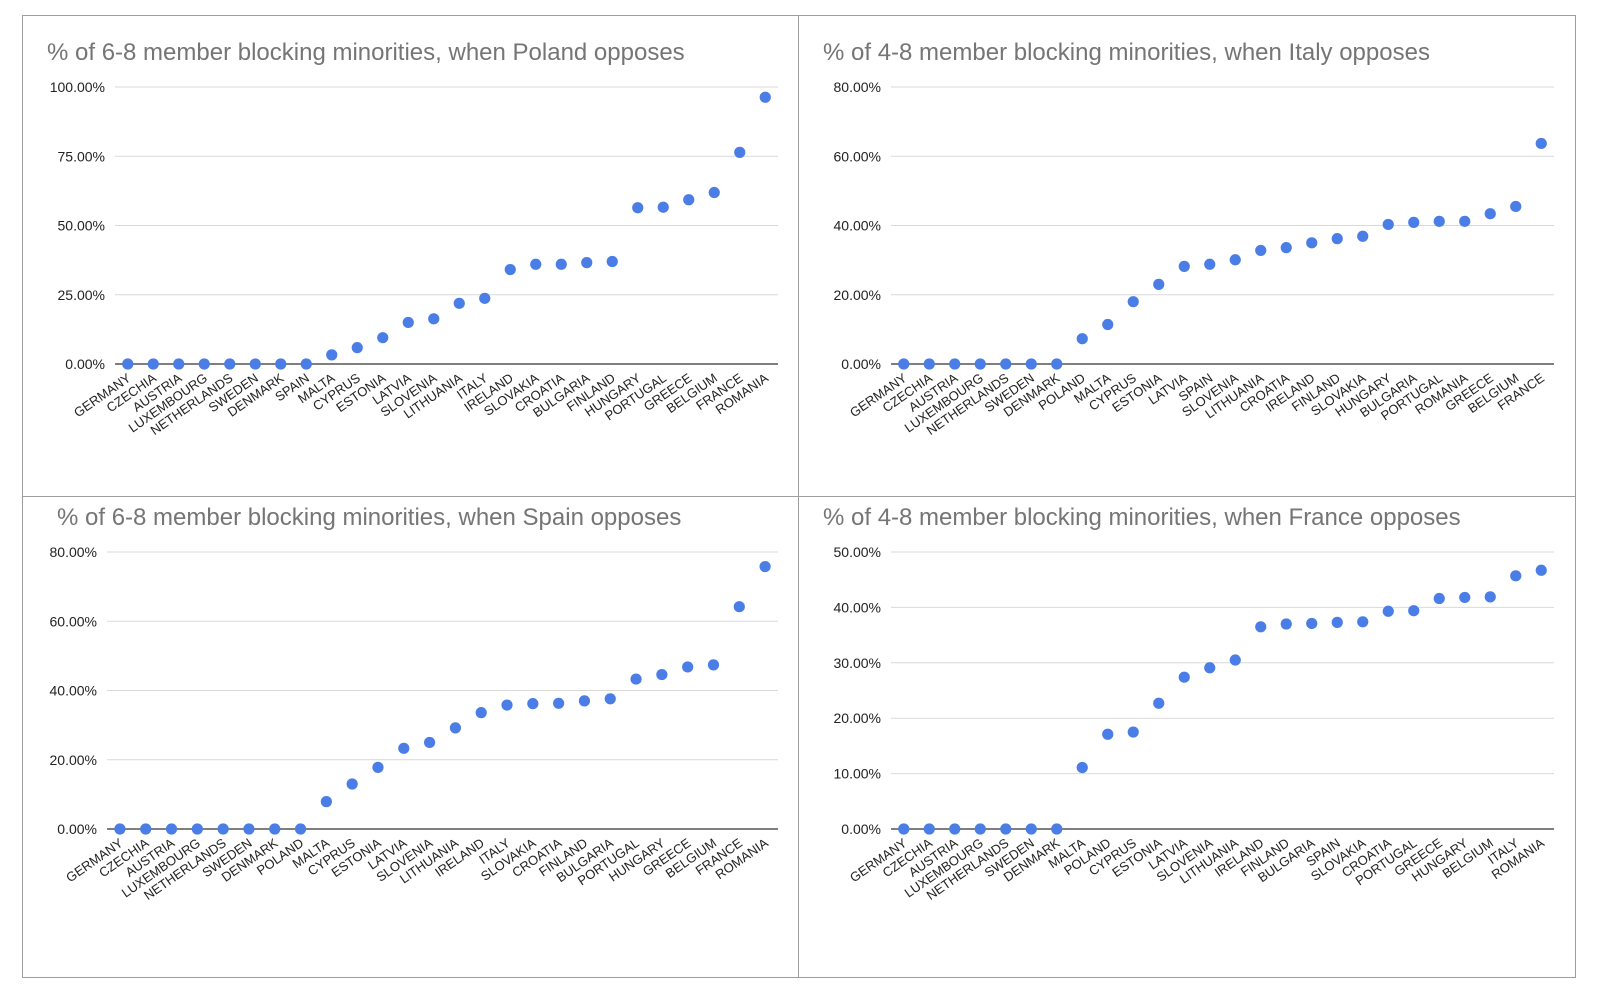  I want to click on y-tick-label: 60.00%, so click(857, 156).